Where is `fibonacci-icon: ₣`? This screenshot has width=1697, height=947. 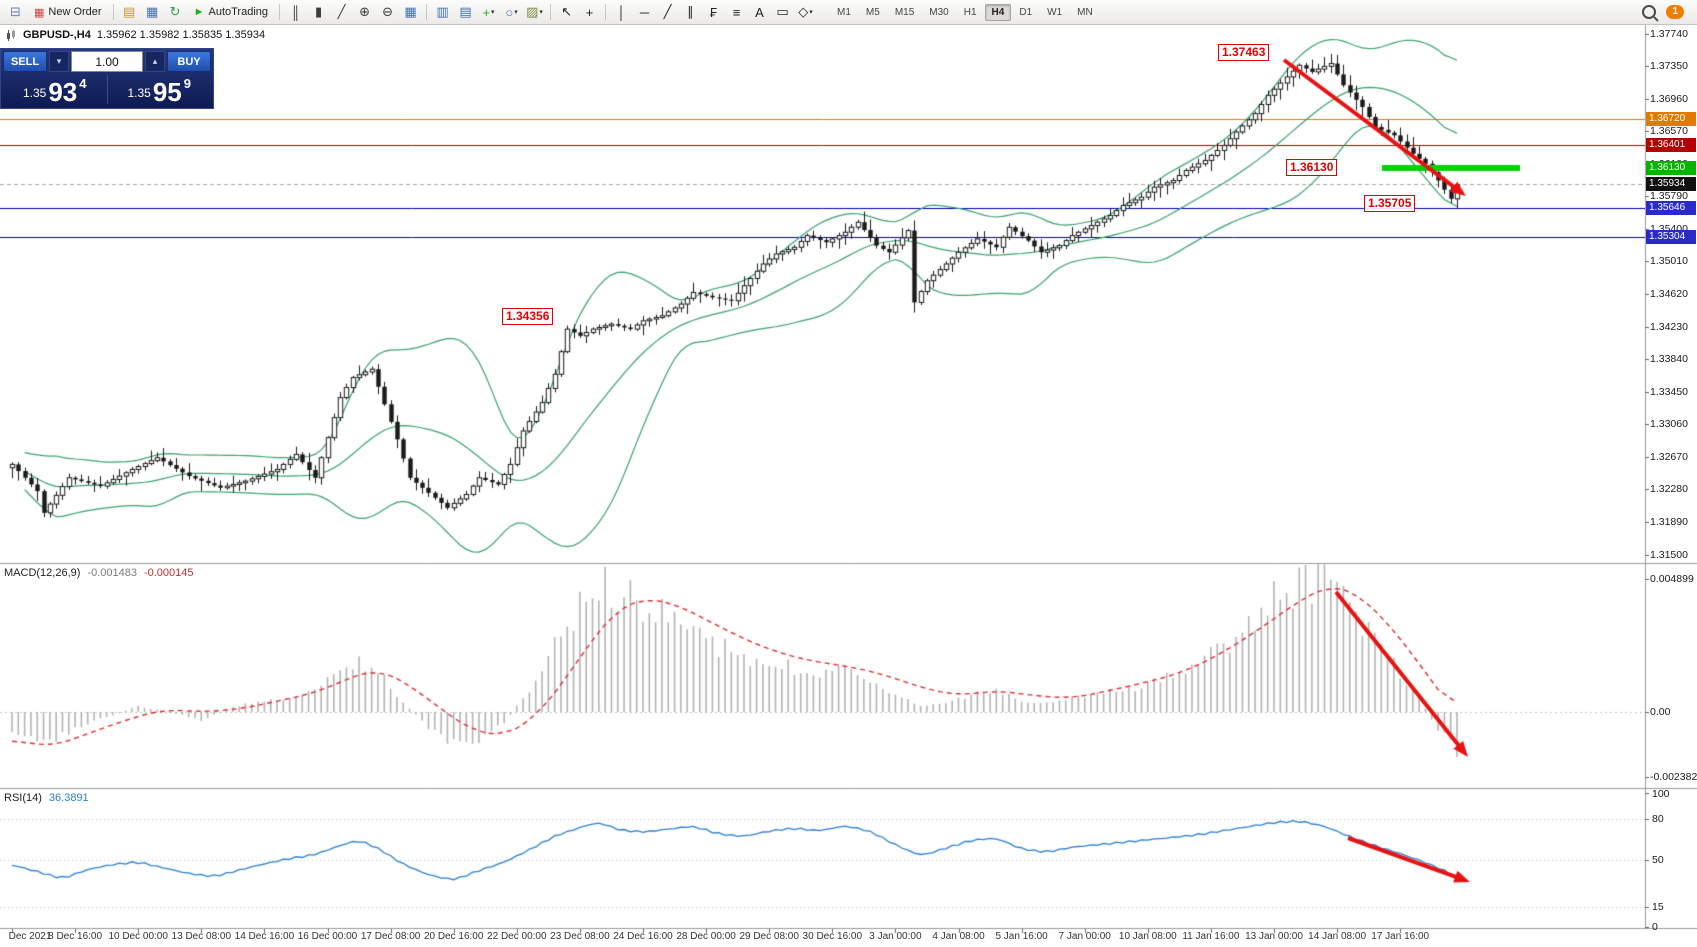
fibonacci-icon: ₣ is located at coordinates (713, 12).